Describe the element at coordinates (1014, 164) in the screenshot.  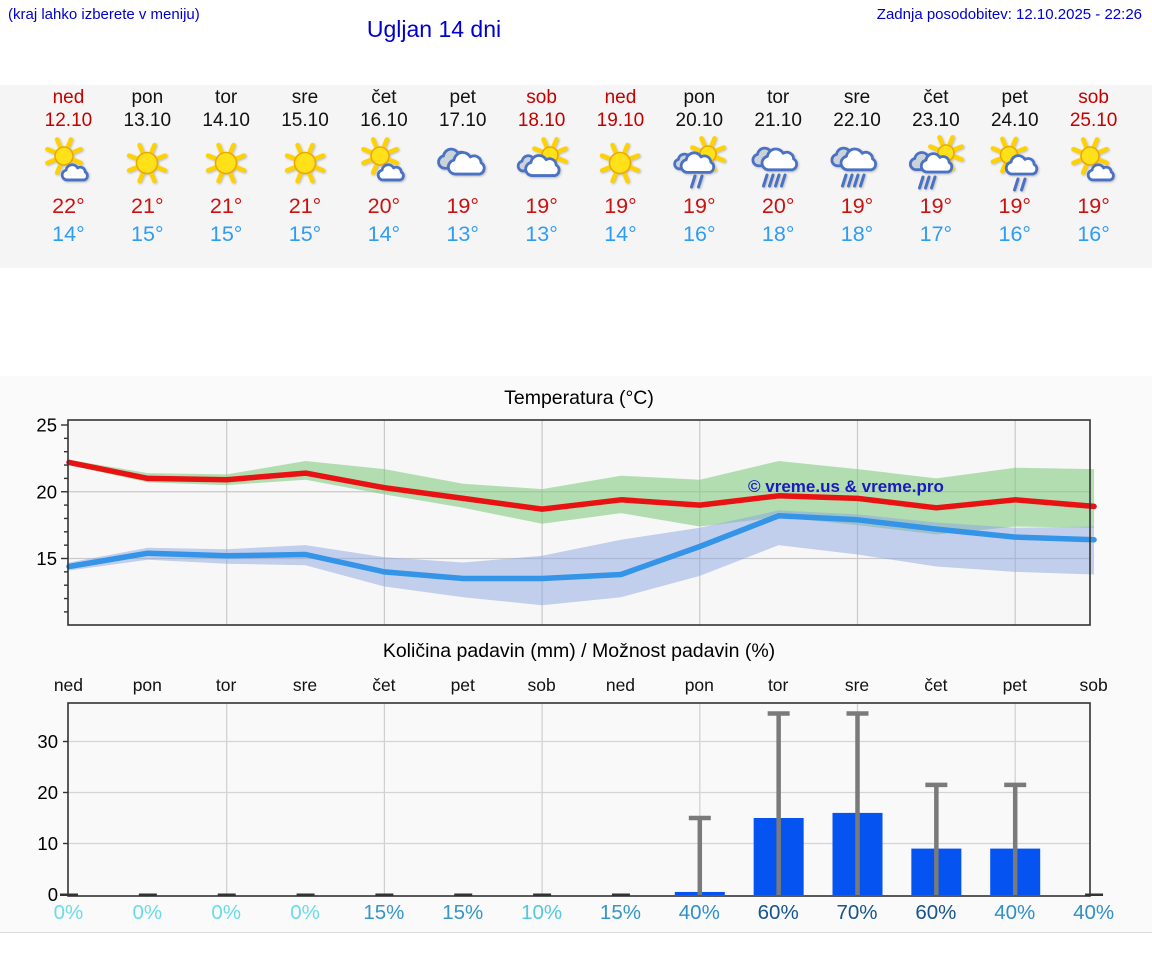
I see `sun-light-rain-icon` at that location.